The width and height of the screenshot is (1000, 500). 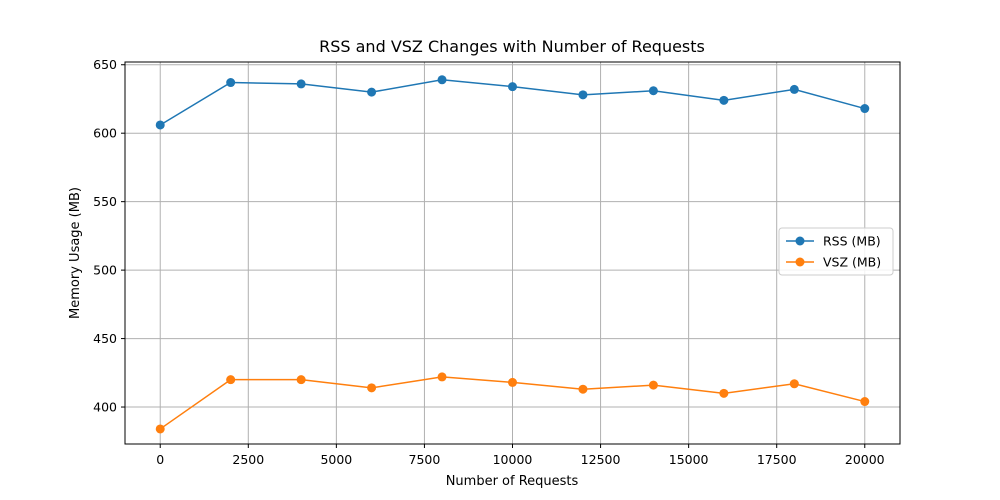 I want to click on y-tick-label: 450, so click(x=105, y=338).